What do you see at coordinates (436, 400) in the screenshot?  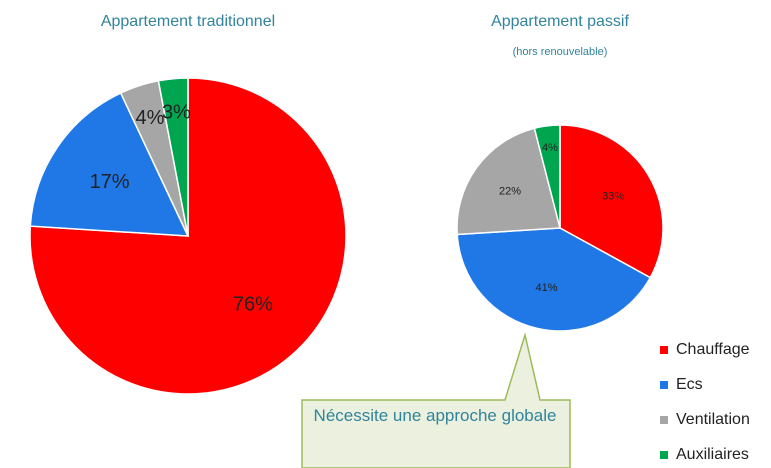 I see `callout` at bounding box center [436, 400].